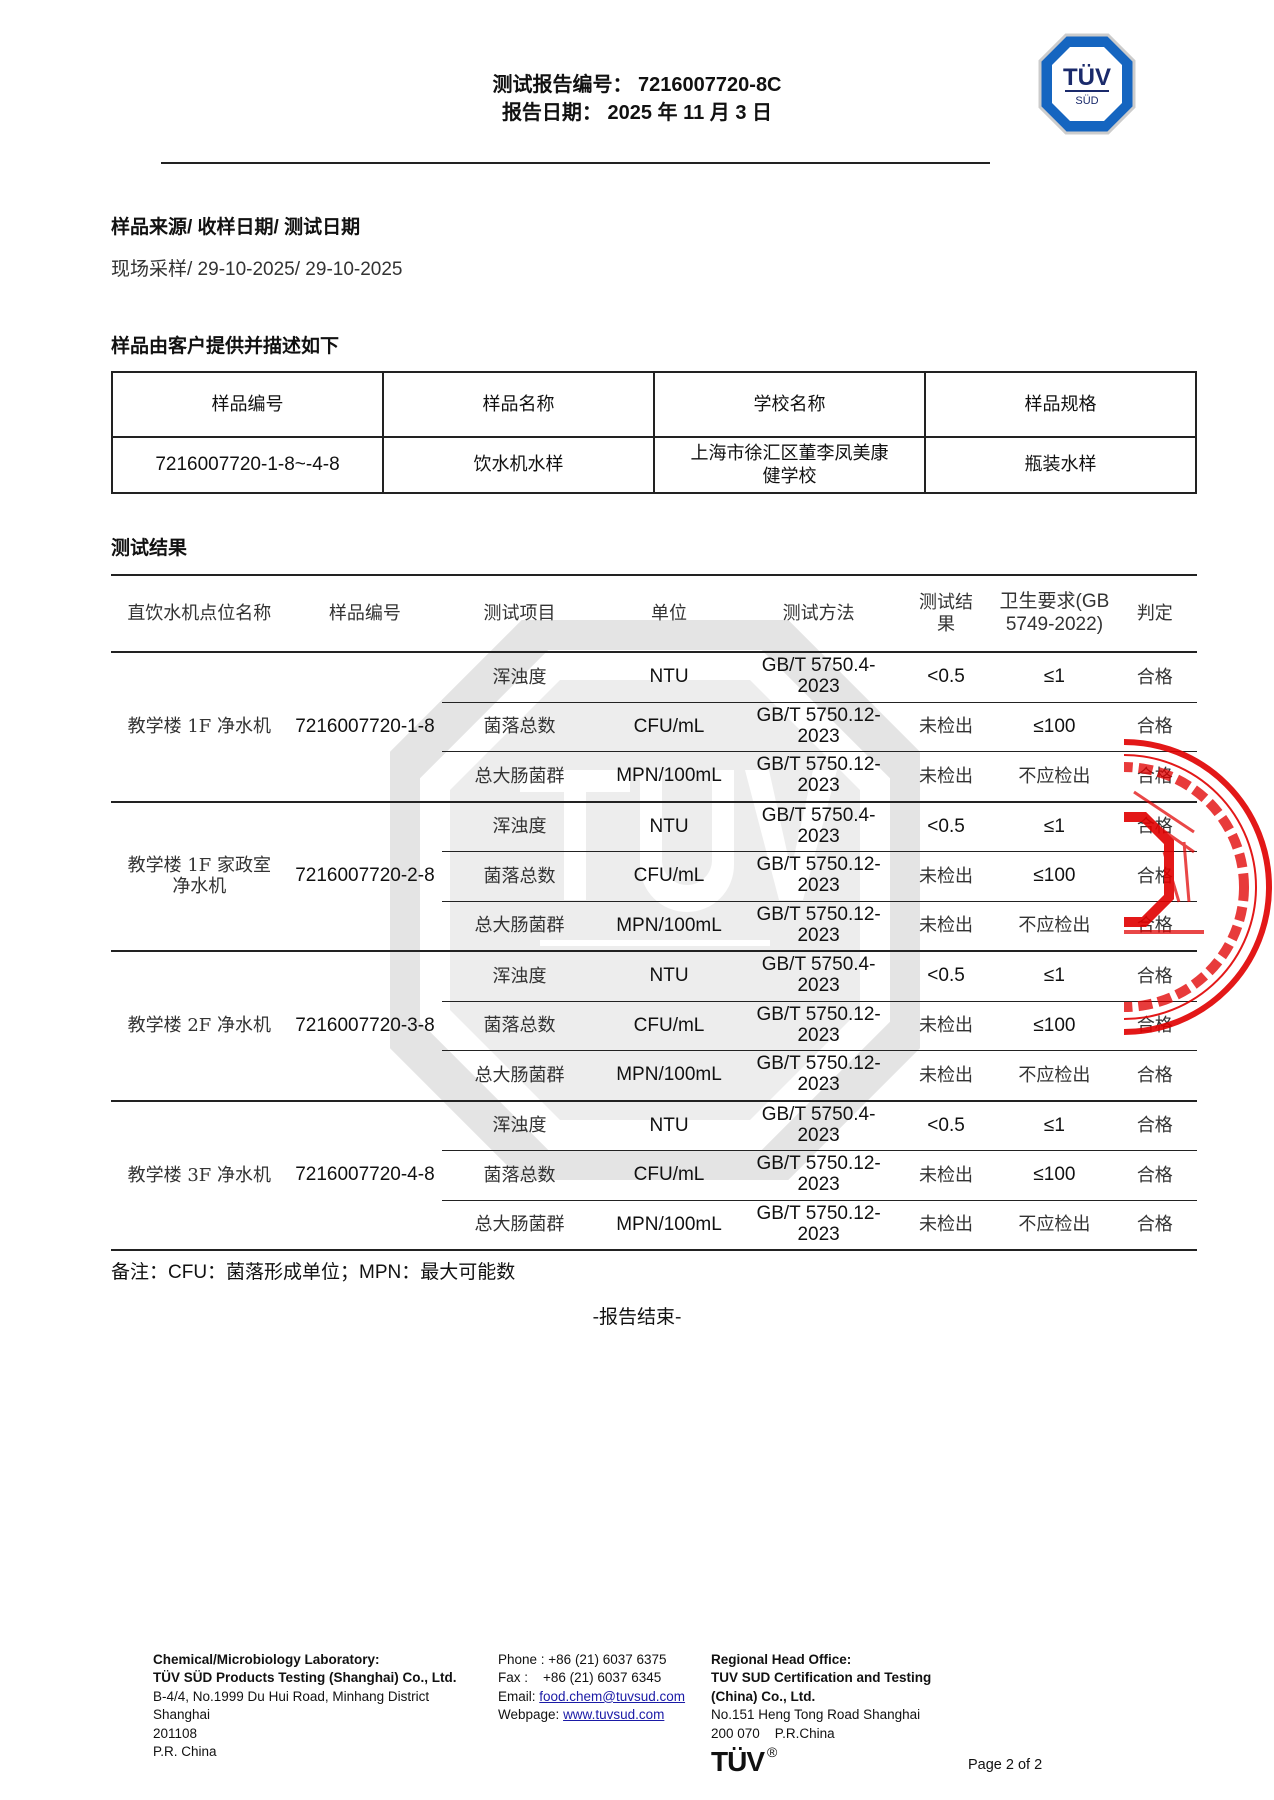  What do you see at coordinates (690, 113) in the screenshot?
I see `report-date: 2025 年 11 月 3 日` at bounding box center [690, 113].